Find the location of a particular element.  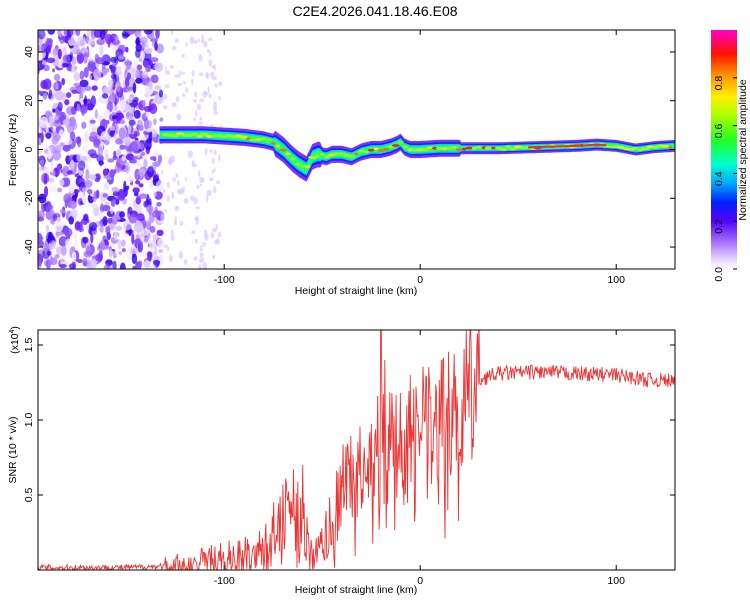

colorbar-tick-label: 0.4 is located at coordinates (719, 178).